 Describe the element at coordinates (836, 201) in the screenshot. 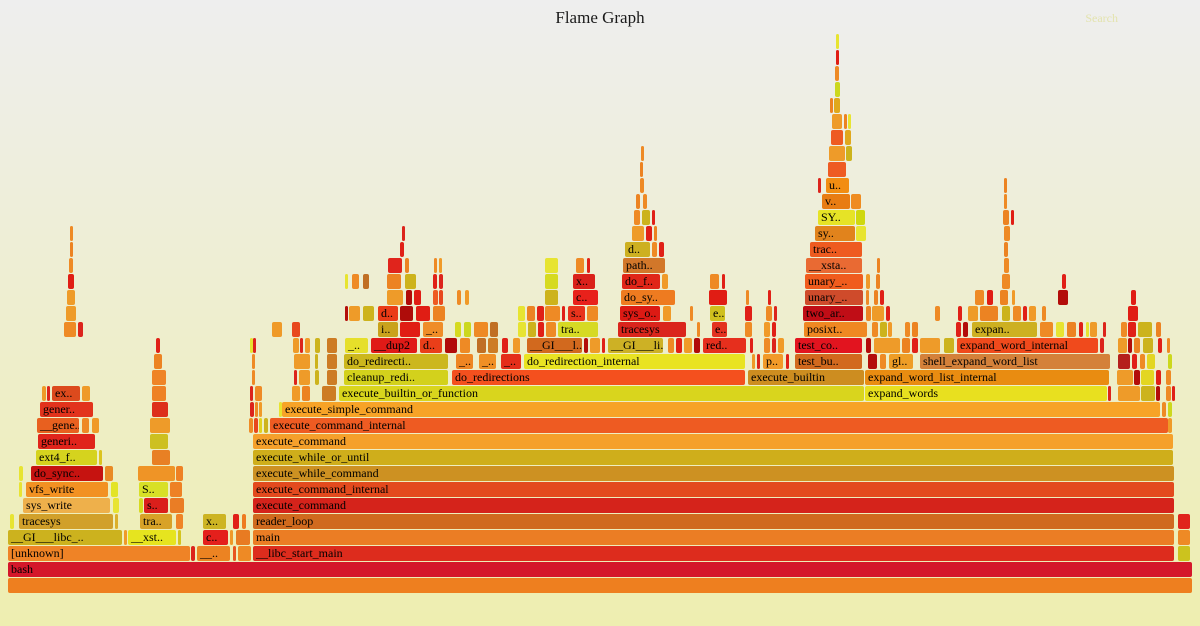

I see `frame-v: v..` at that location.